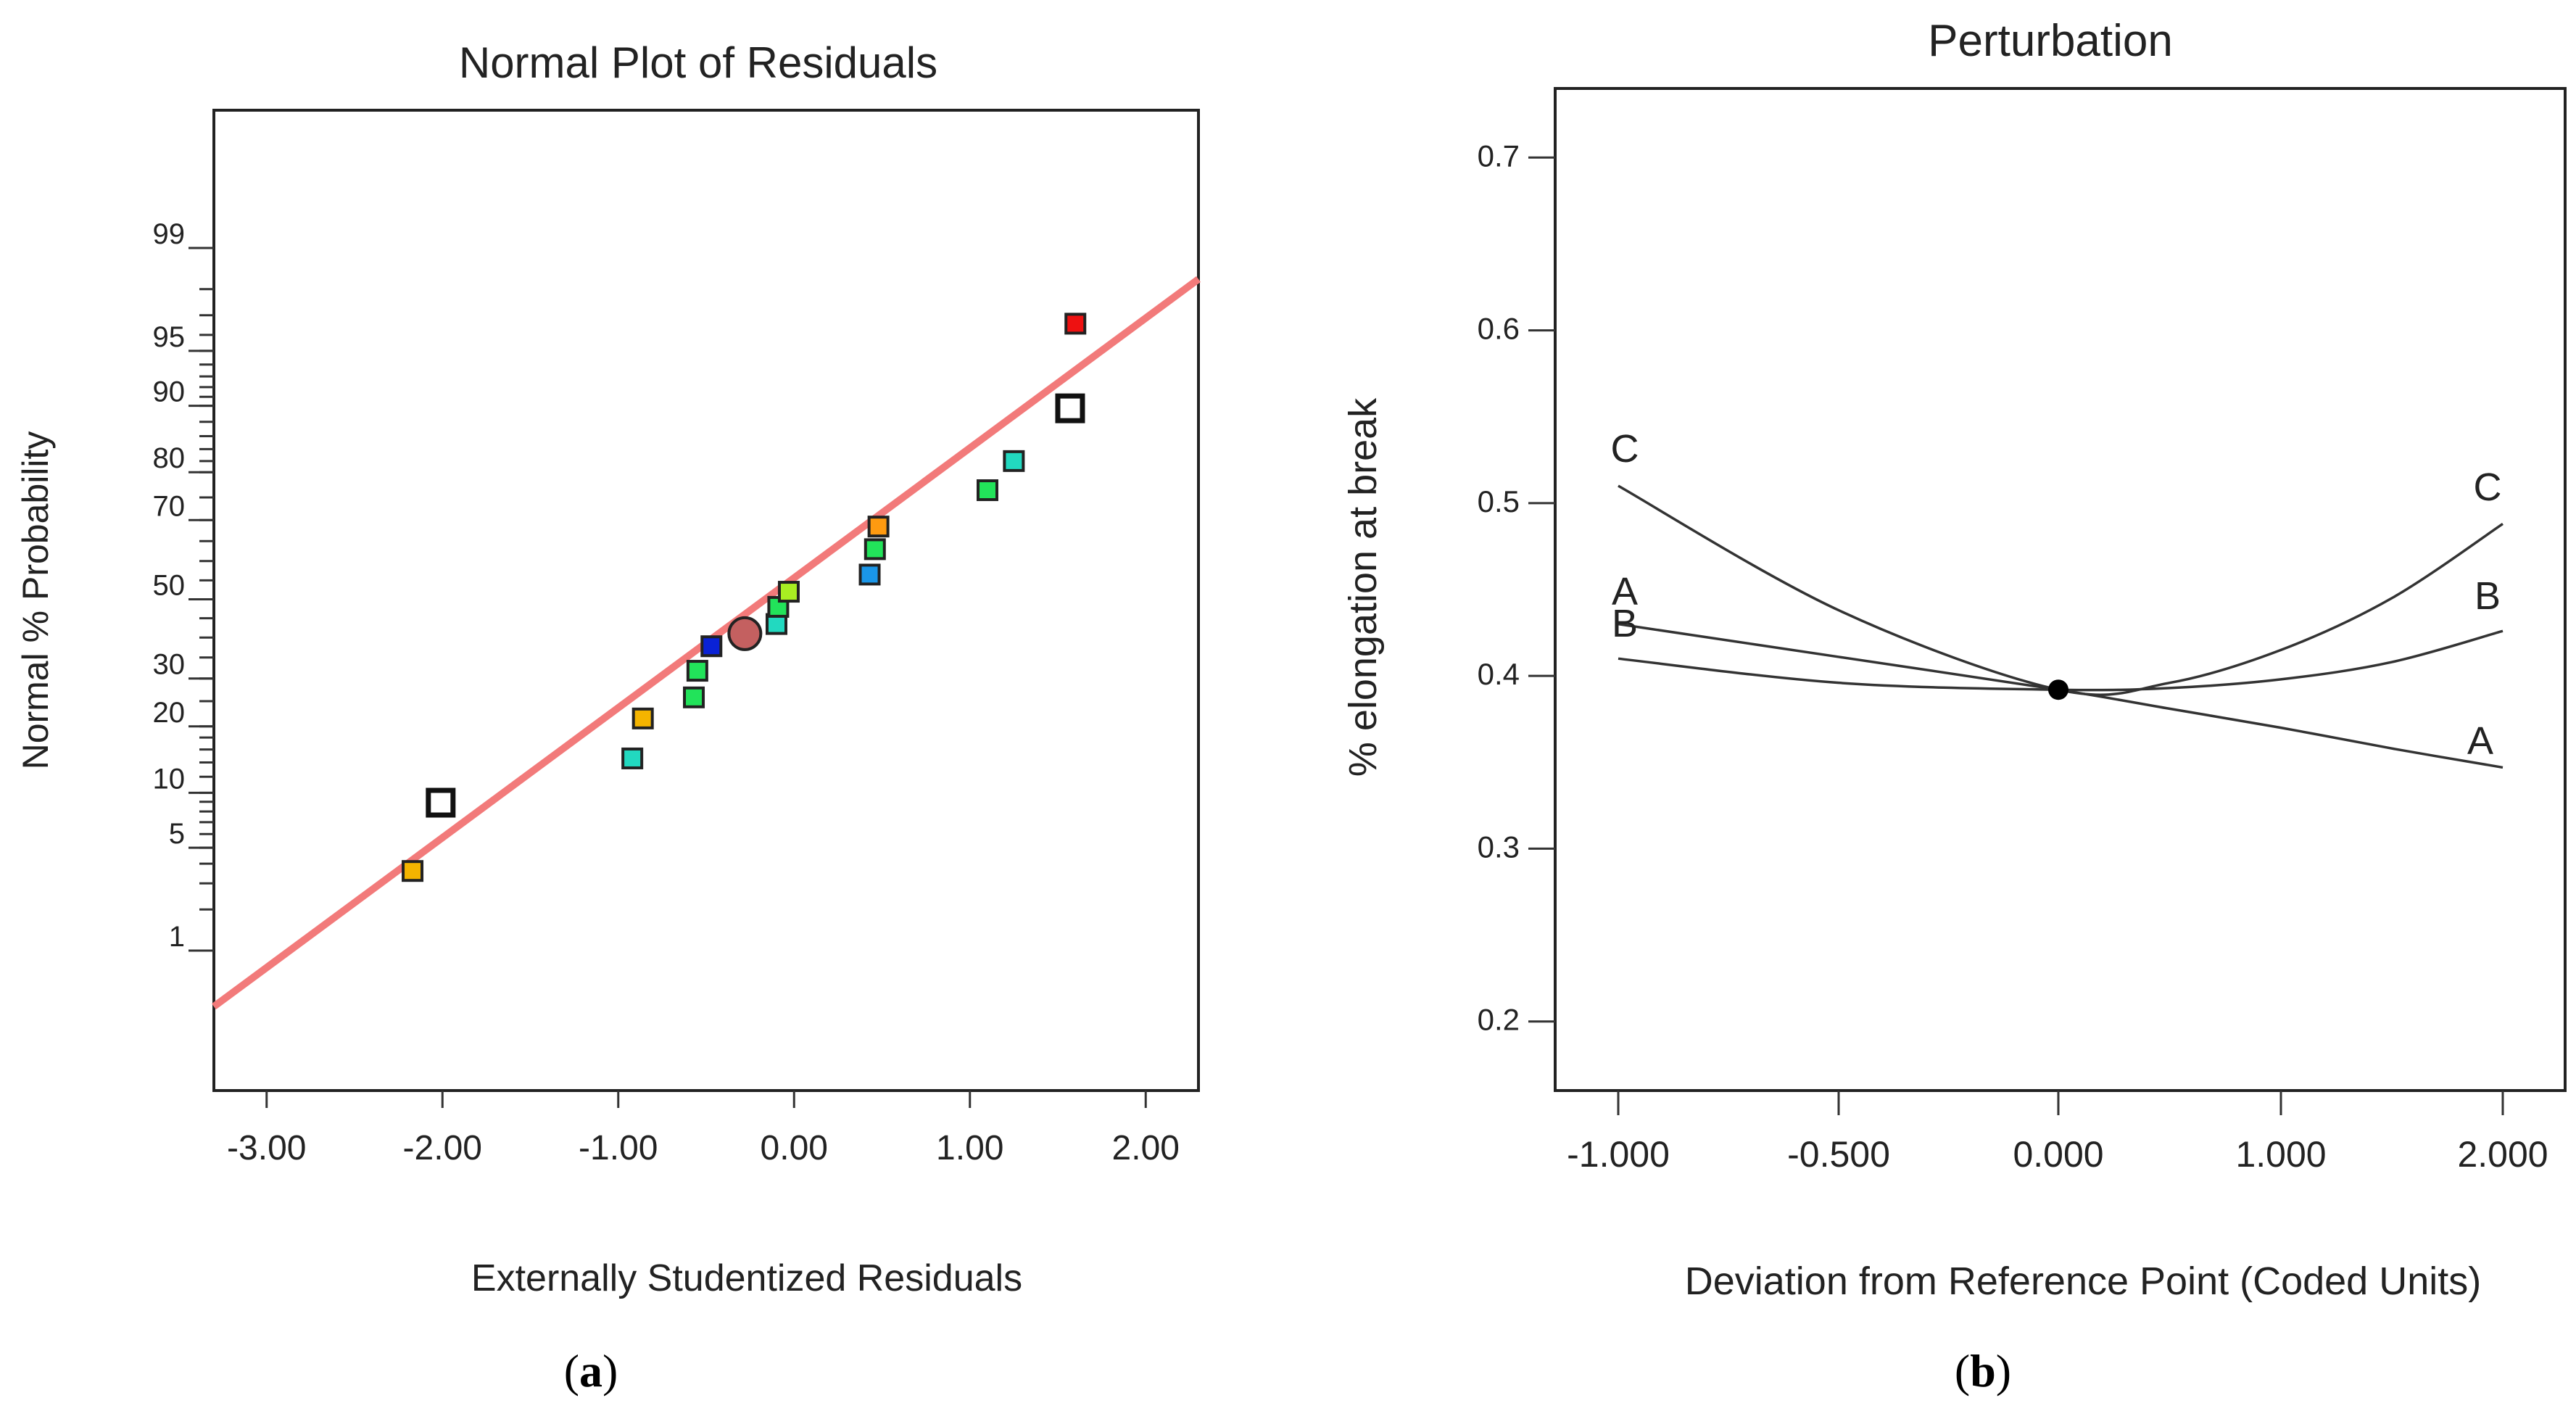  I want to click on chart-a-x-tick-label: -2.00, so click(443, 1148).